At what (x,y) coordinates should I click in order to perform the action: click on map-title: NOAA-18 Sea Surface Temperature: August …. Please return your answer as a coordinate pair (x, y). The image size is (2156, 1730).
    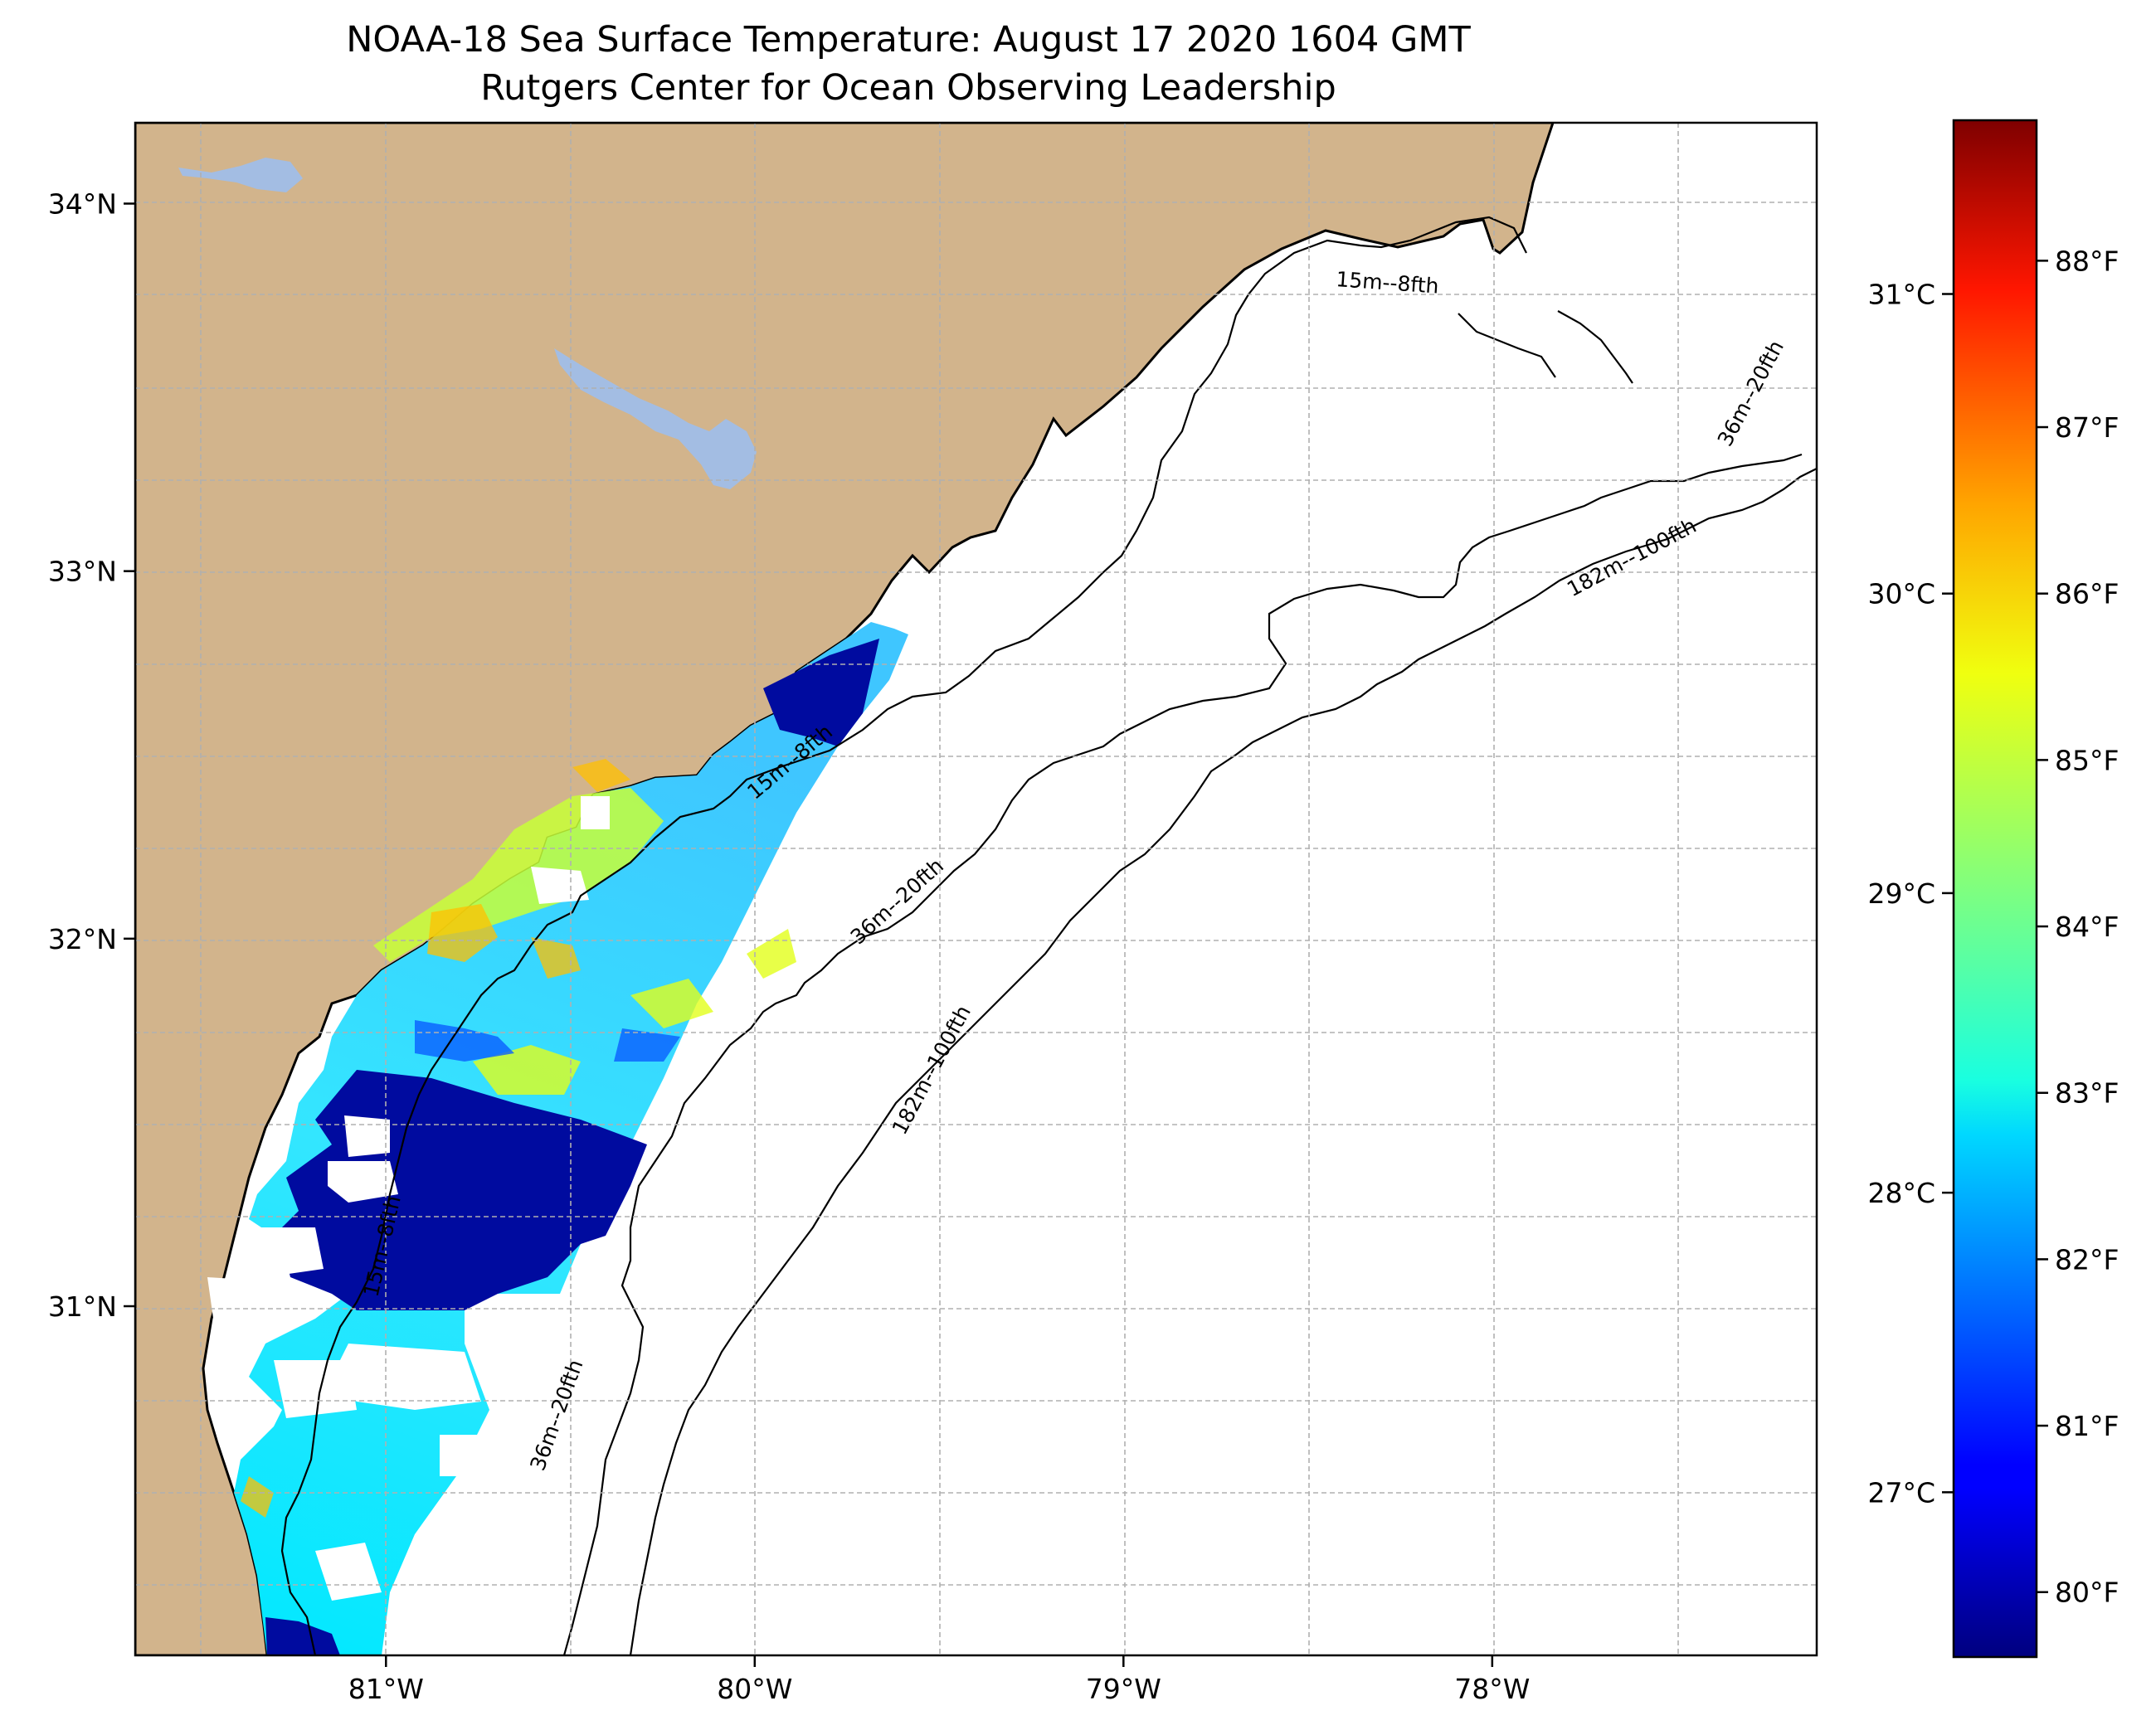
    Looking at the image, I should click on (908, 40).